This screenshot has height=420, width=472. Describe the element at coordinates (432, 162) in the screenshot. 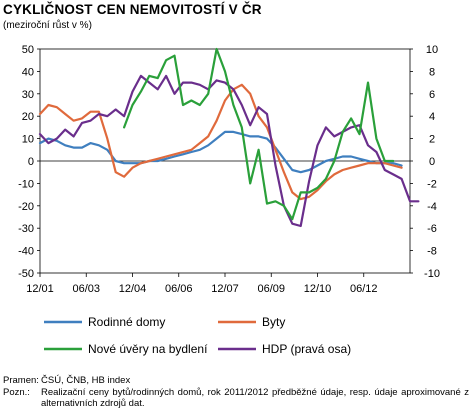

I see `right-tick-label: 0` at that location.